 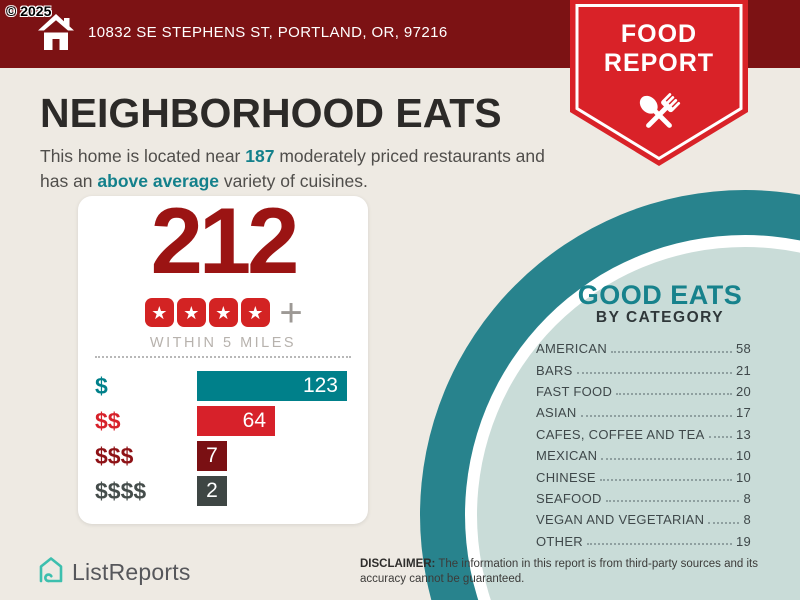 I want to click on price-tier-label: $, so click(x=101, y=386).